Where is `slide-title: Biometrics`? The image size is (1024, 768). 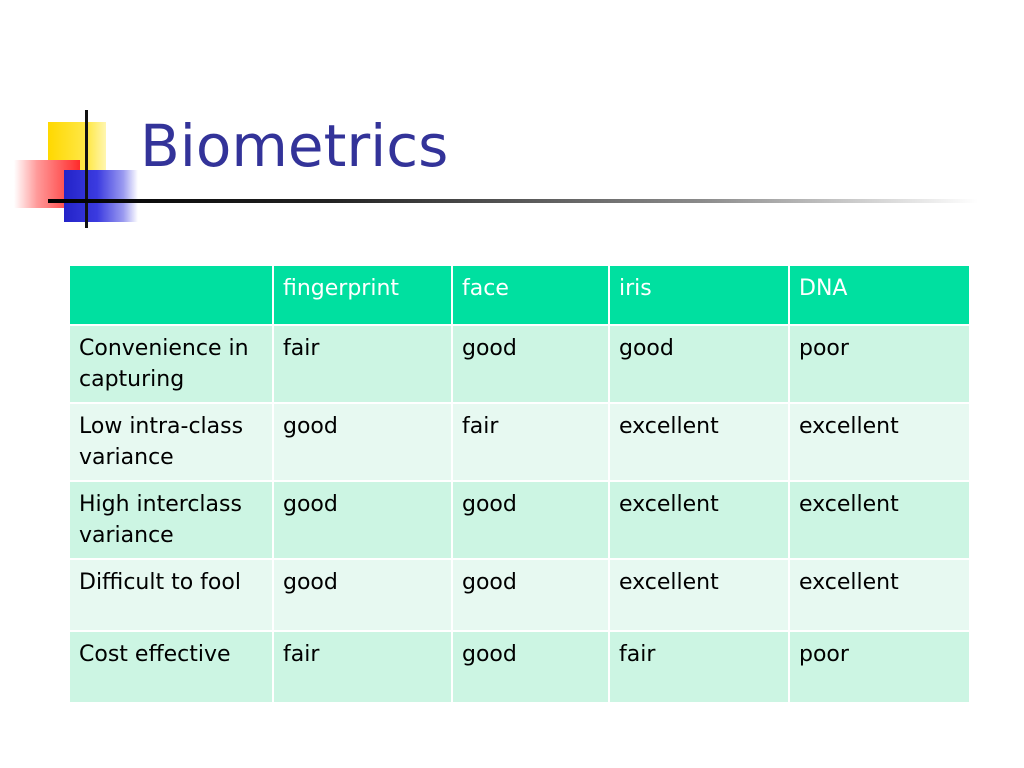 slide-title: Biometrics is located at coordinates (294, 146).